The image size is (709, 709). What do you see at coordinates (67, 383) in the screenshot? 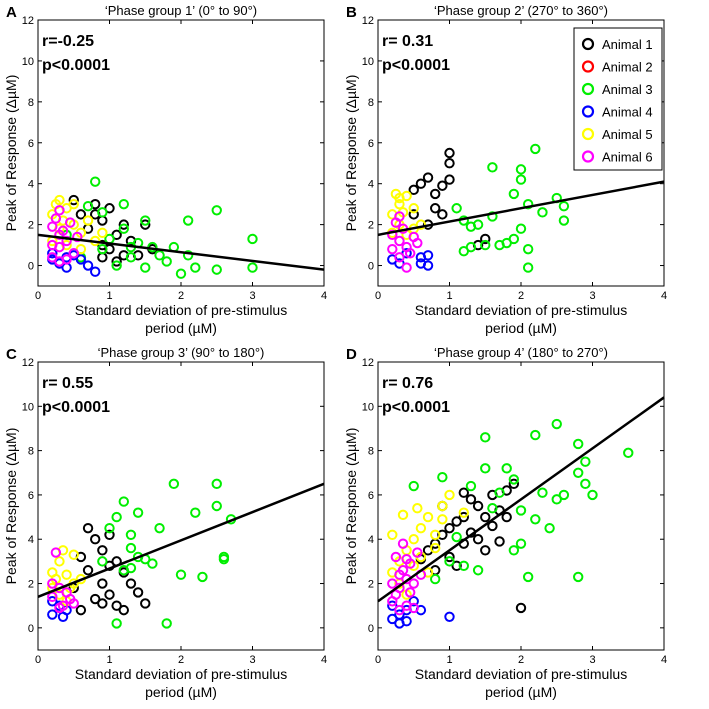
I see `stat-r: r= 0.55` at bounding box center [67, 383].